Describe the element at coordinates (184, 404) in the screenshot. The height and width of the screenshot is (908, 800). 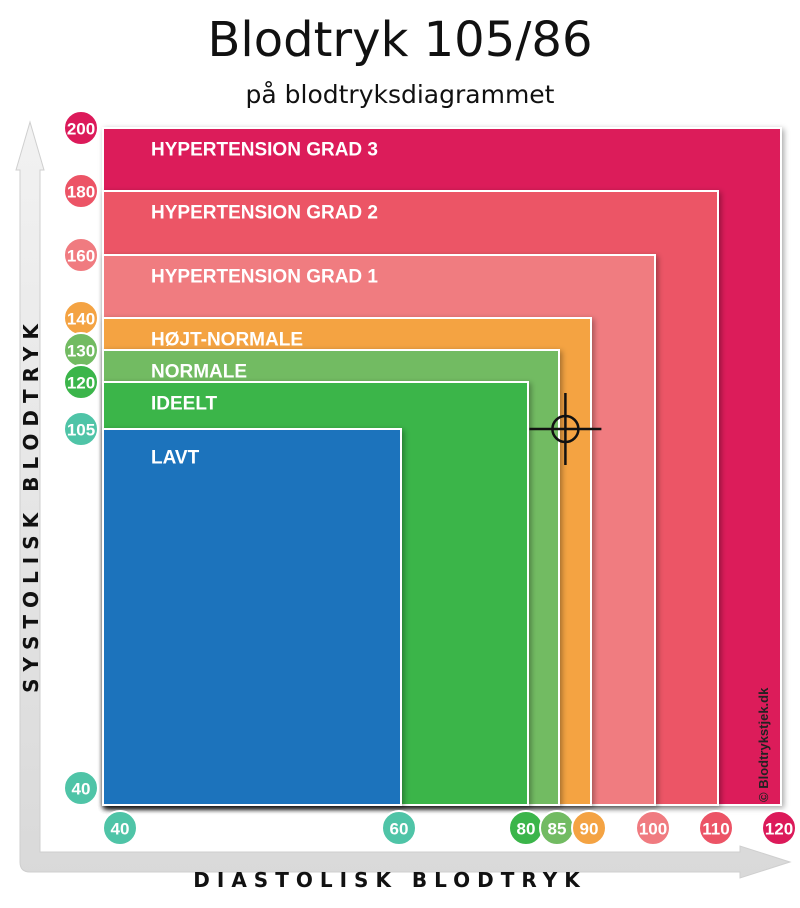
I see `zone-label: IDEELT` at that location.